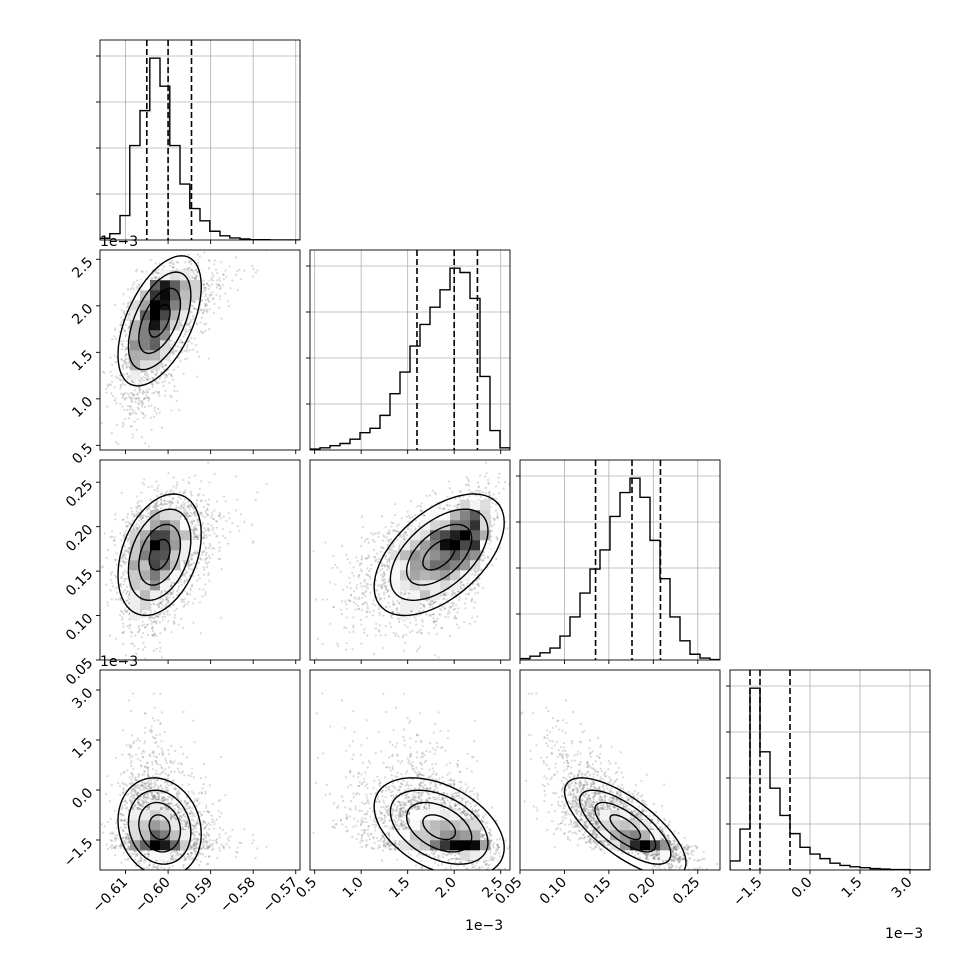  I want to click on contour-line, so click(159, 321).